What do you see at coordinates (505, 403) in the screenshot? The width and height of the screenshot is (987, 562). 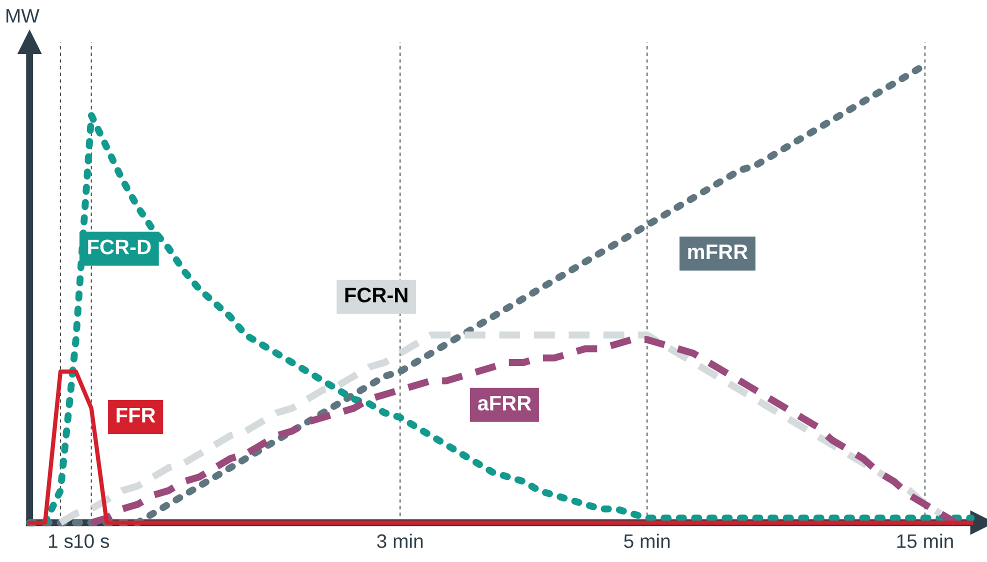 I see `series-label: aFRR` at bounding box center [505, 403].